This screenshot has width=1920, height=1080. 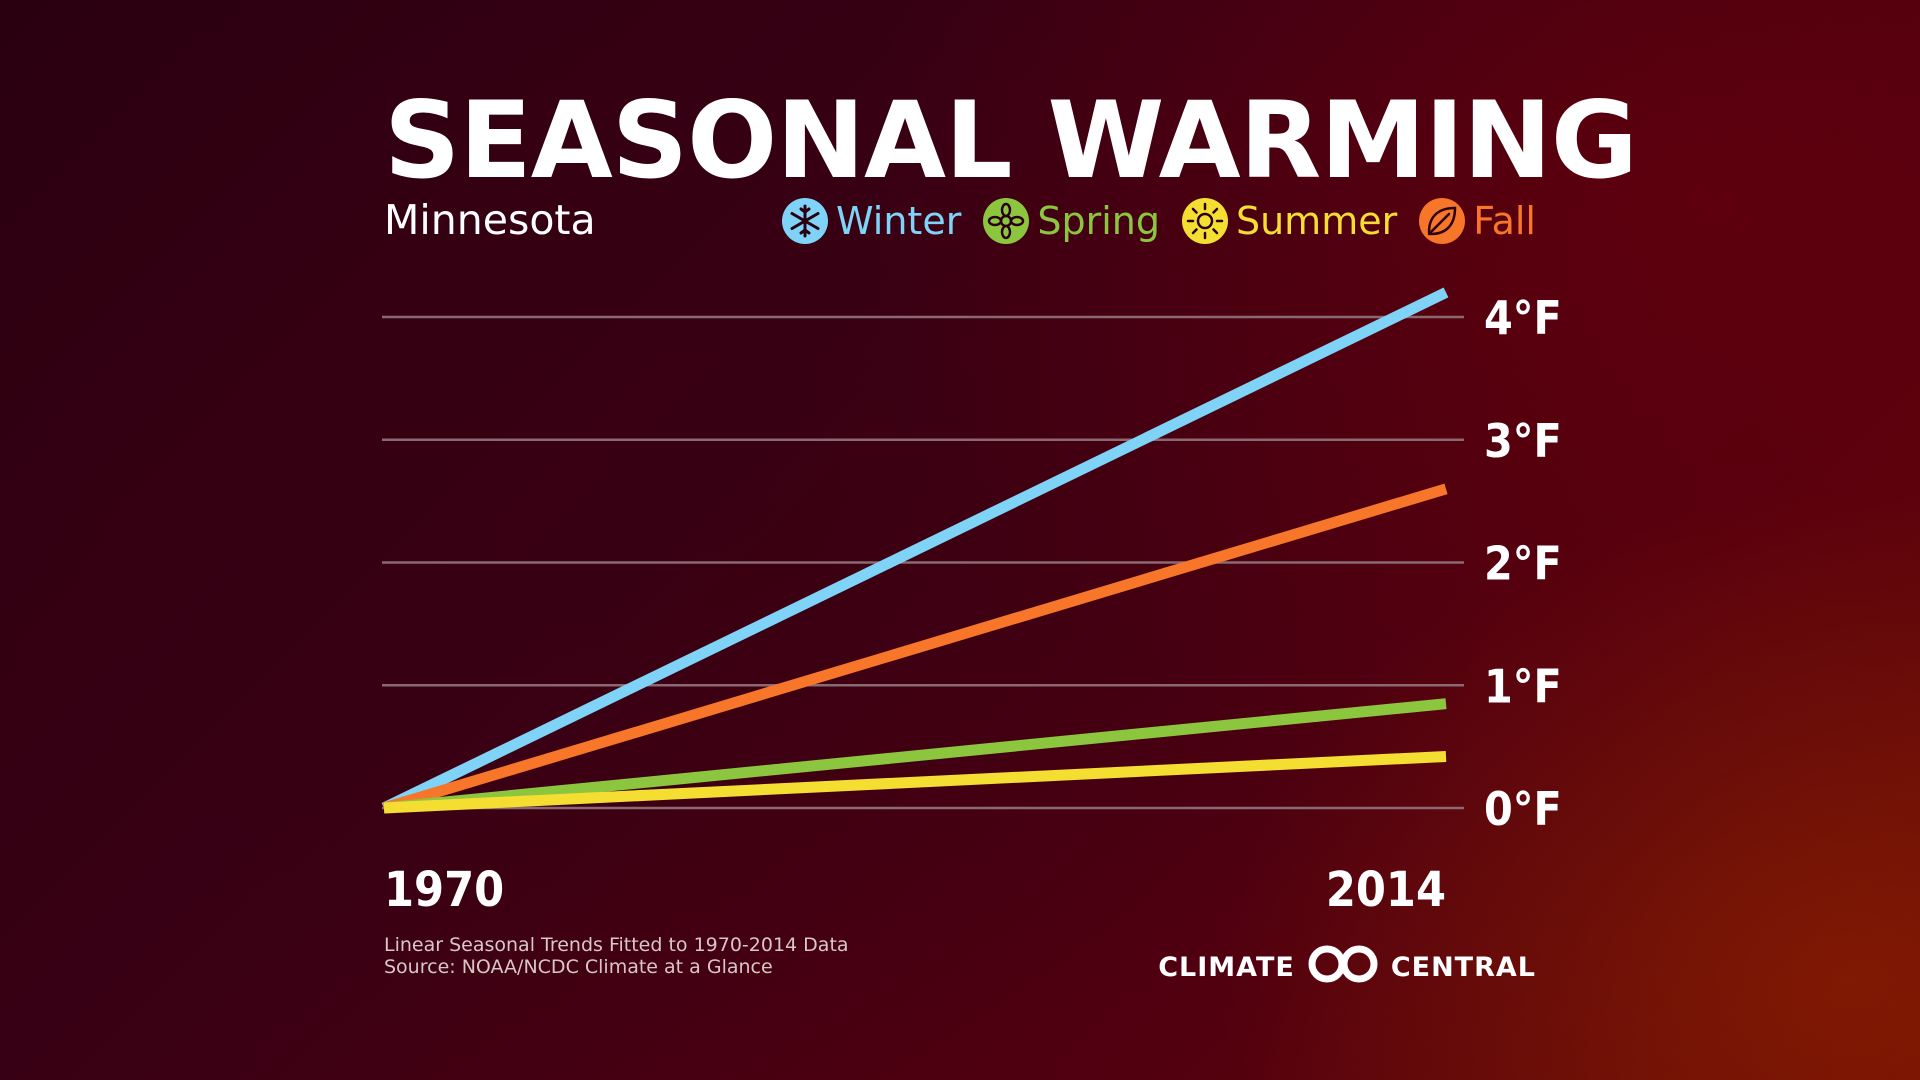 I want to click on legend-label-winter: Winter, so click(x=899, y=221).